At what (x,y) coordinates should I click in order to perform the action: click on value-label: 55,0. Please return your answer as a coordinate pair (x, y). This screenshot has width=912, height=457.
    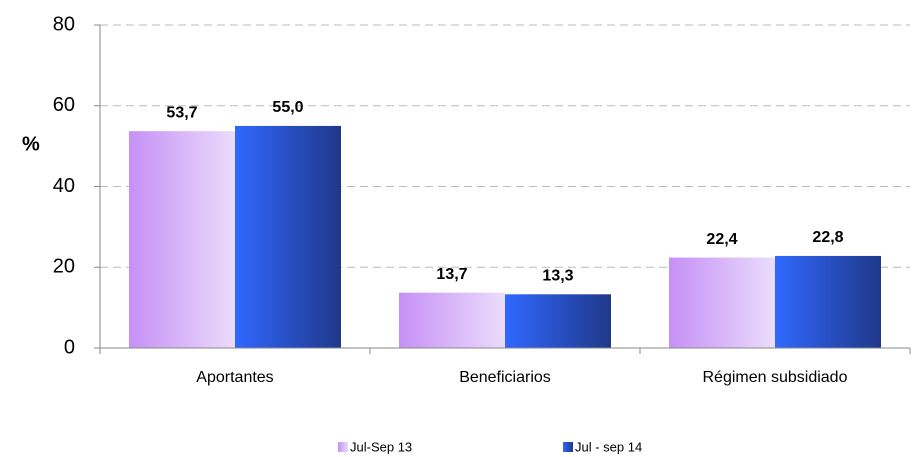
    Looking at the image, I should click on (287, 107).